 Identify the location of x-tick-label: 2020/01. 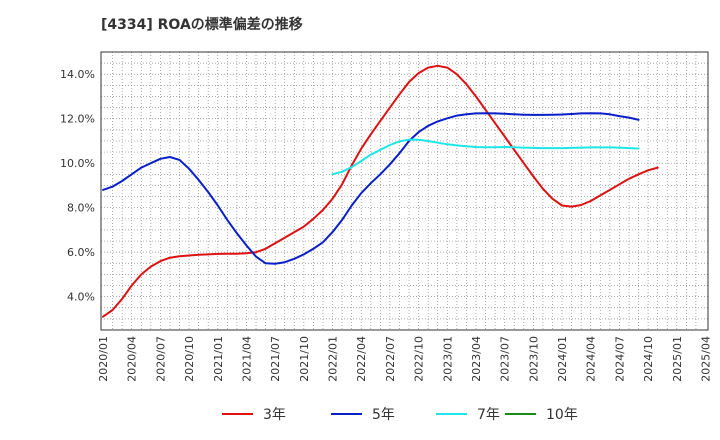
(103, 359).